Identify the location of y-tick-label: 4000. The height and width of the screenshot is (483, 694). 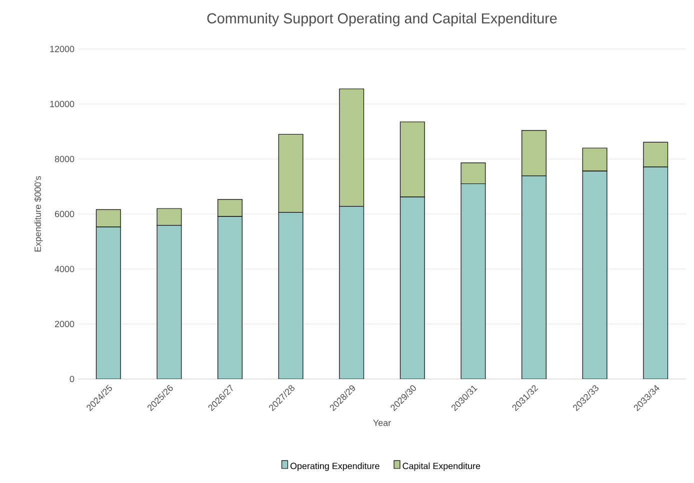
(64, 269).